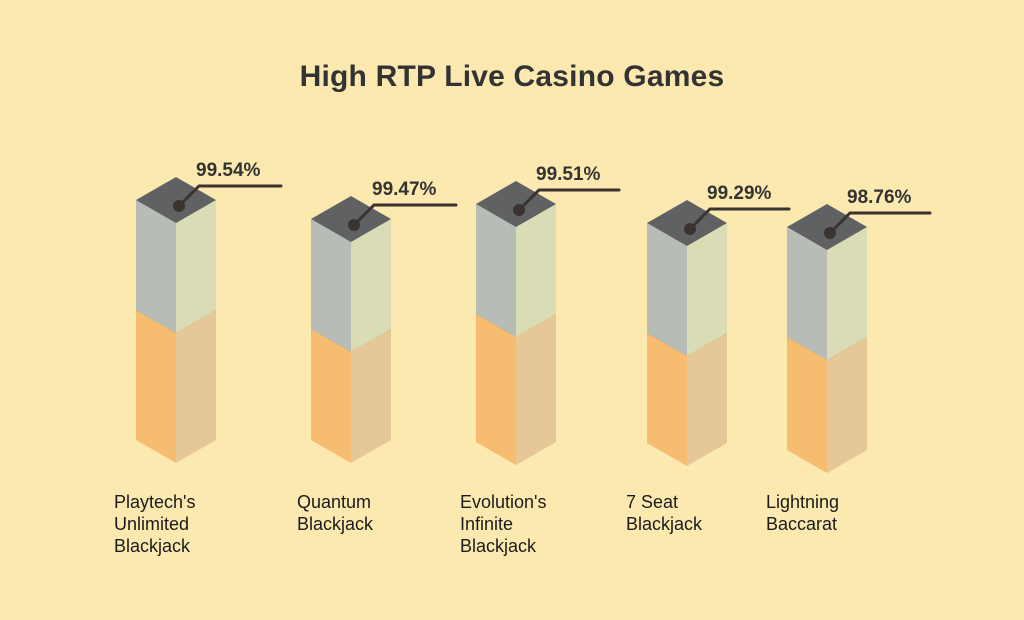 This screenshot has width=1024, height=620. I want to click on value-label-2: 99.47%, so click(404, 189).